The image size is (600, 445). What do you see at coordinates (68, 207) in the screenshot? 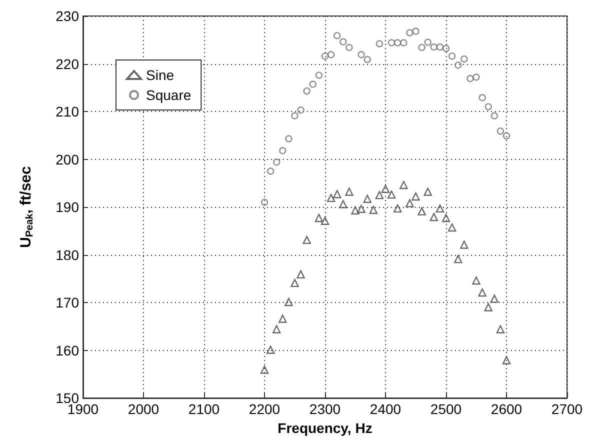
I see `y-tick-label: 190` at bounding box center [68, 207].